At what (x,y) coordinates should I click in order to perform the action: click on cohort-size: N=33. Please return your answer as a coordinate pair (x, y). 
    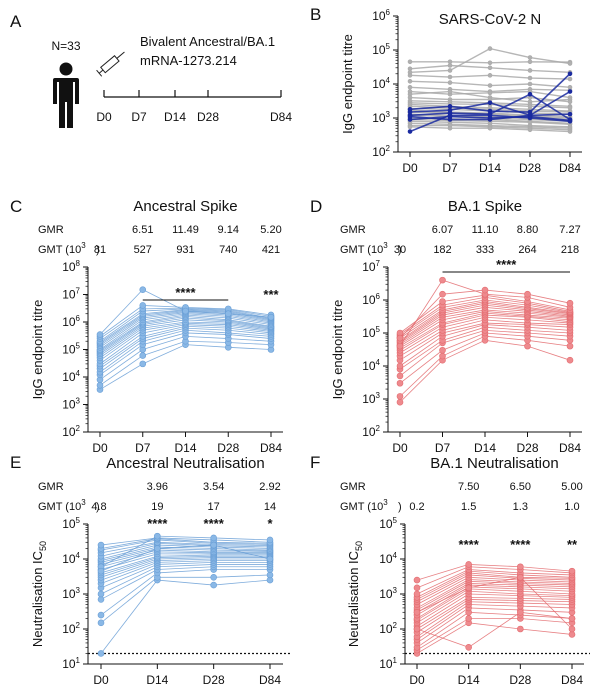
    Looking at the image, I should click on (65, 46).